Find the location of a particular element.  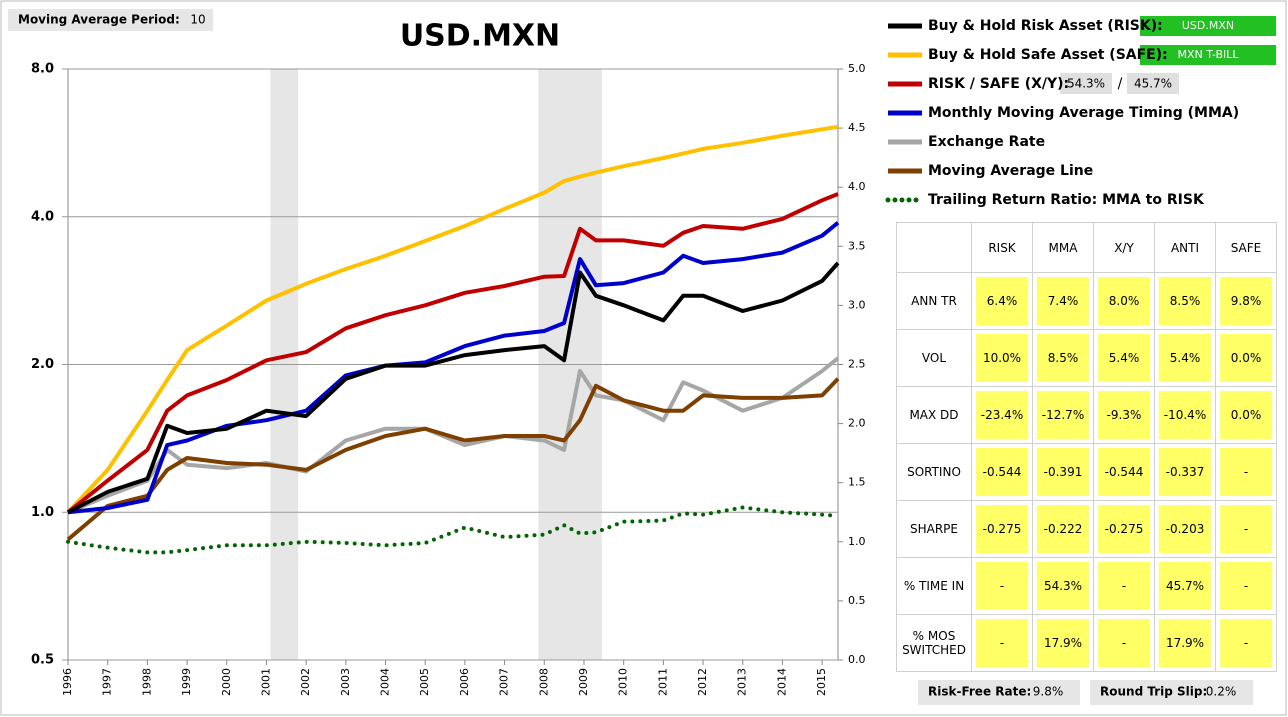

y-tick-label: 8.0 is located at coordinates (42, 69).